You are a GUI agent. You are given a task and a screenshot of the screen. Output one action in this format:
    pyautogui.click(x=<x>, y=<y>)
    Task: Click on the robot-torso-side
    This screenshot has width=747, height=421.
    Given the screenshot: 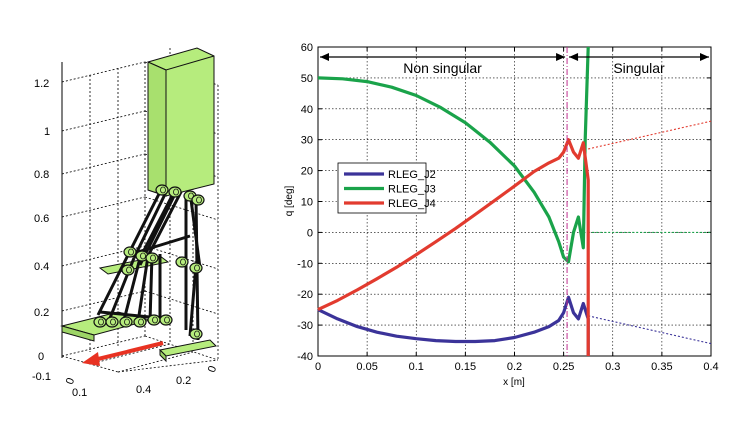 What is the action you would take?
    pyautogui.click(x=157, y=129)
    